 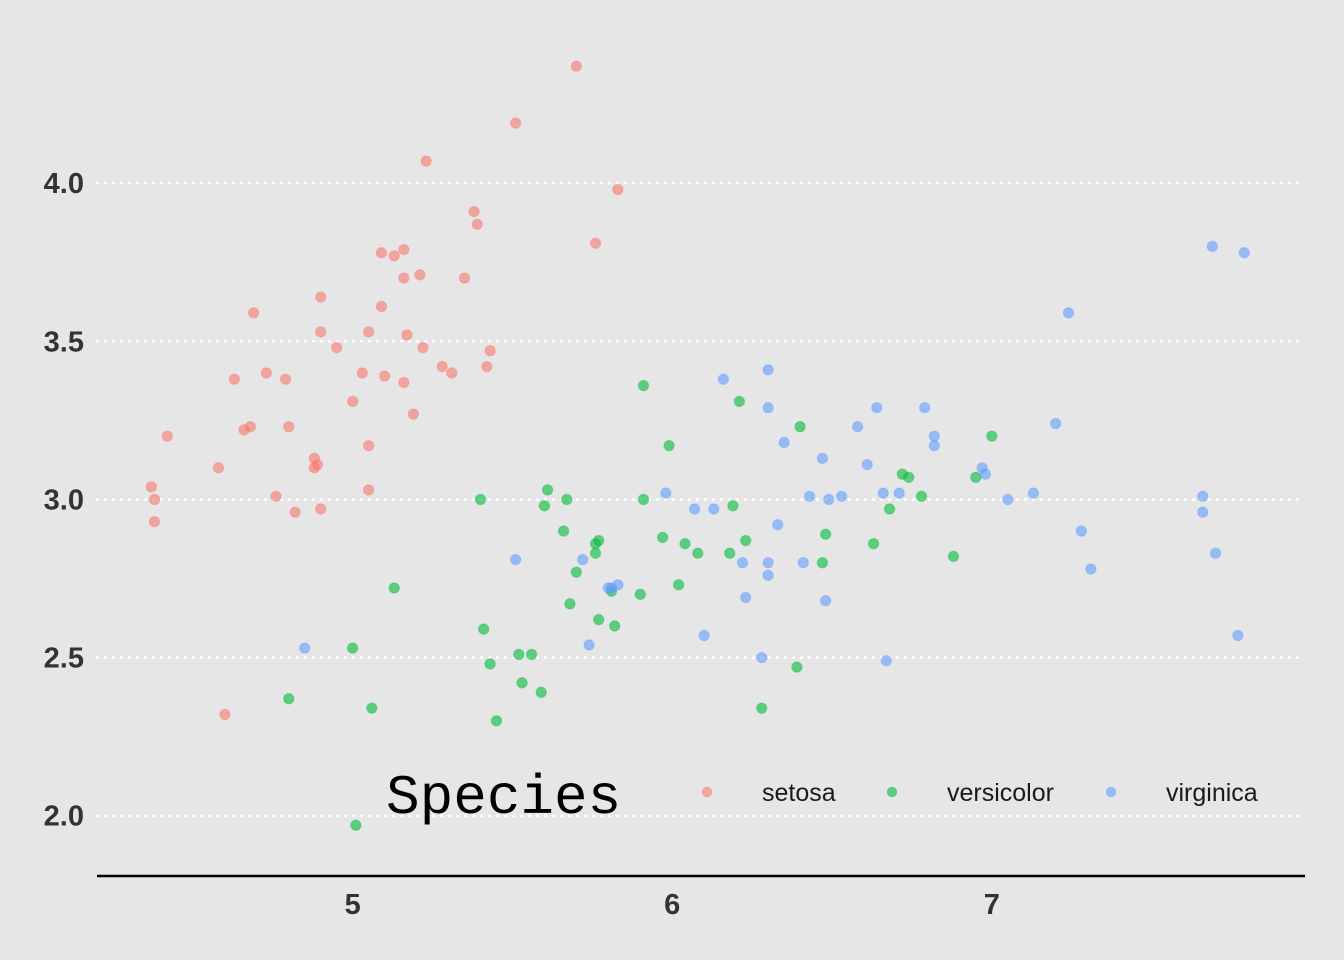 I want to click on legend-title: Species, so click(x=503, y=798).